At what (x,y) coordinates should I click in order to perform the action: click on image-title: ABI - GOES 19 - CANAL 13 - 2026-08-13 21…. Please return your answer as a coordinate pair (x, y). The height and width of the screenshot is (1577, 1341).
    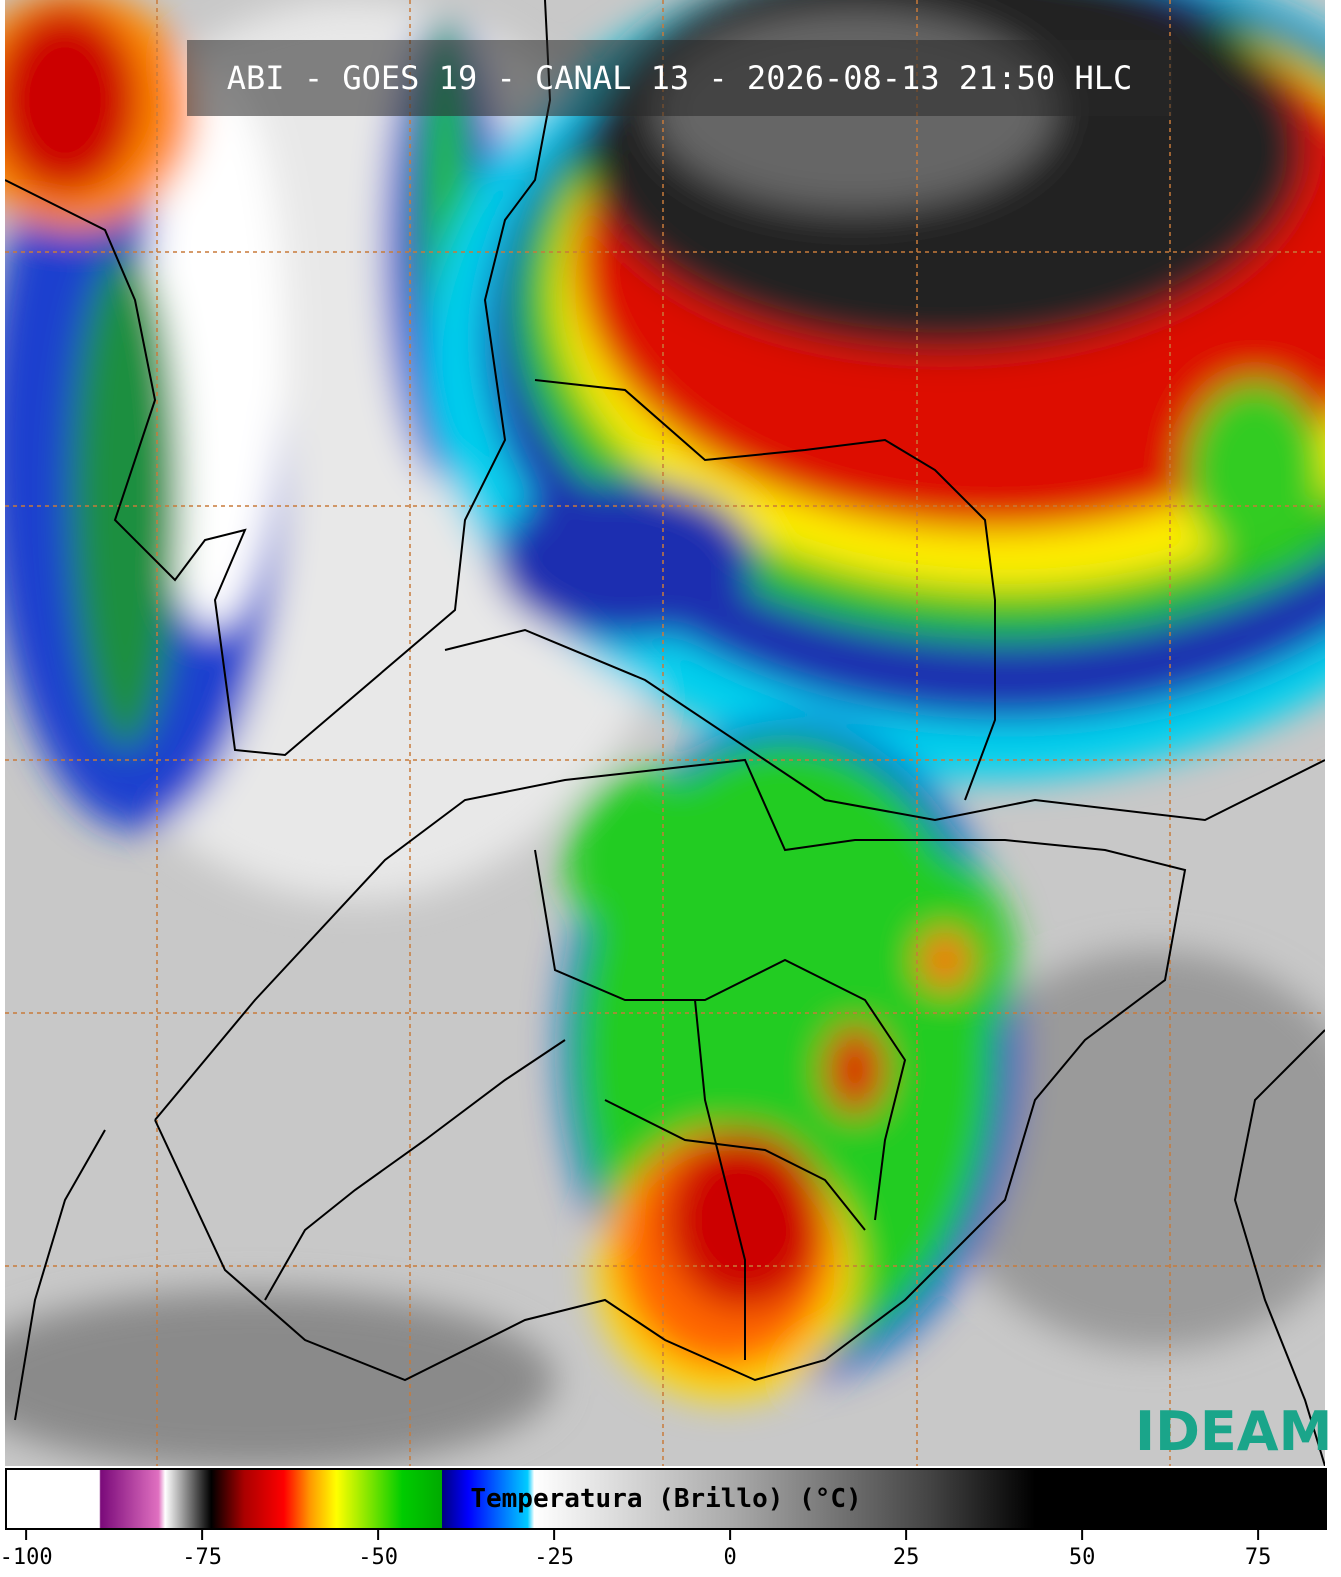
    Looking at the image, I should click on (679, 78).